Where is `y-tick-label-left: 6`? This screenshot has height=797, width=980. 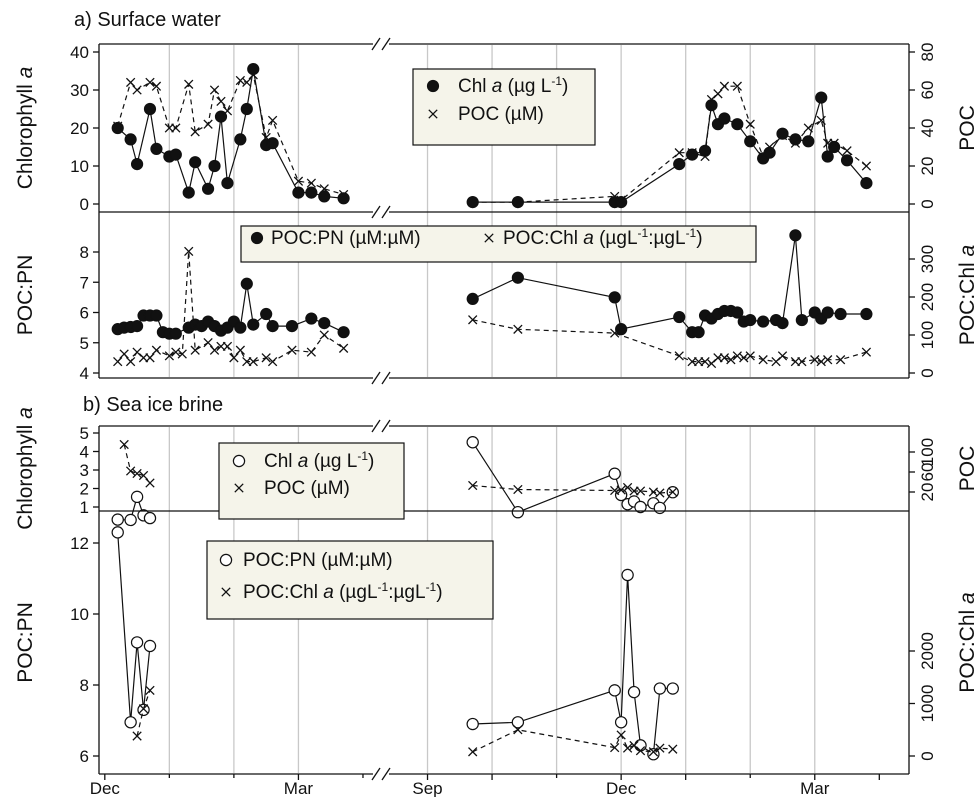
y-tick-label-left: 6 is located at coordinates (84, 756).